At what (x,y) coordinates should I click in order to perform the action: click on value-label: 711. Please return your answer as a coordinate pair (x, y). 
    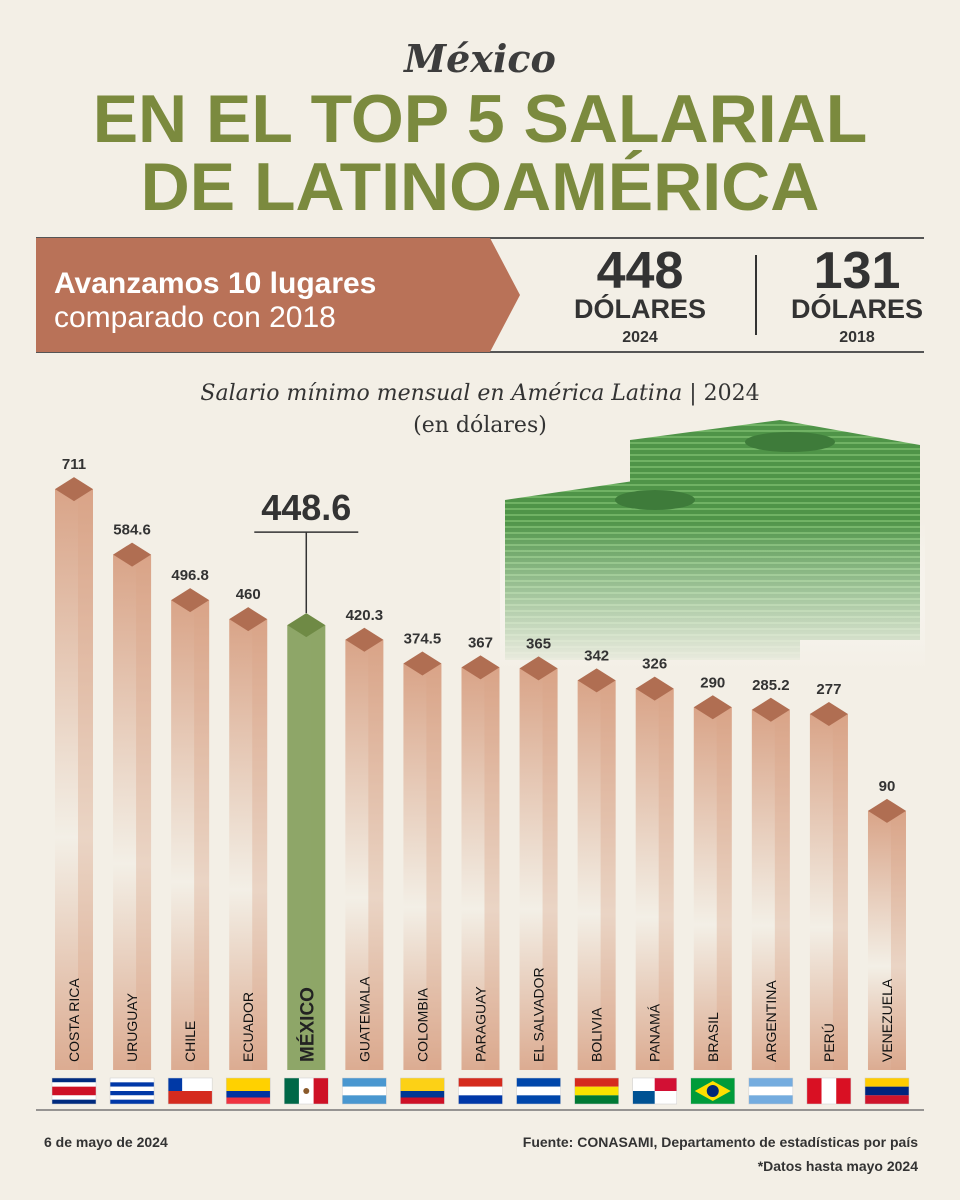
    Looking at the image, I should click on (74, 464).